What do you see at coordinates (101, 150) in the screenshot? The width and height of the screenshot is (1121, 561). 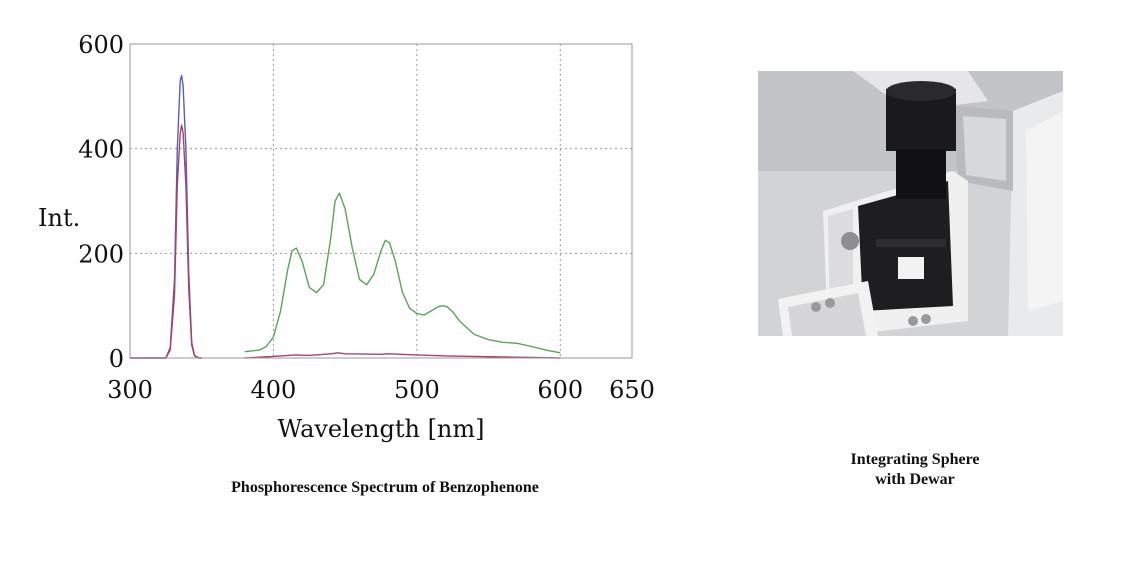 I see `y-tick-label: 400` at bounding box center [101, 150].